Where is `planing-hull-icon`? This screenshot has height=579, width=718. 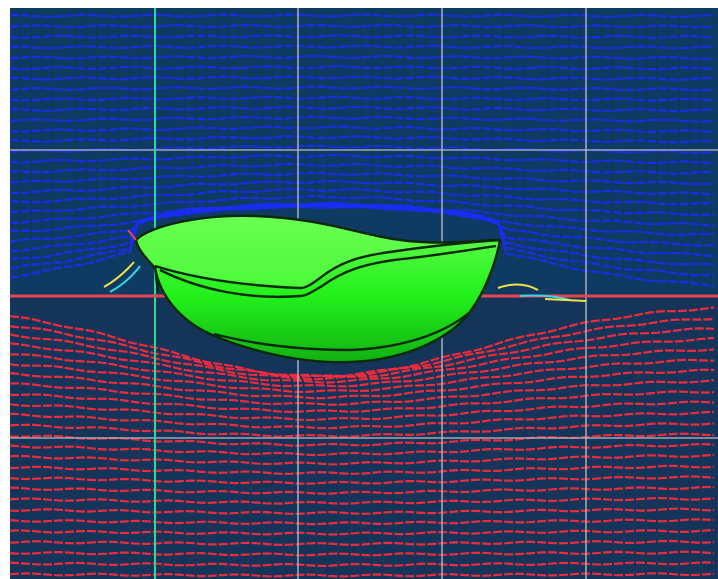 planing-hull-icon is located at coordinates (314, 289).